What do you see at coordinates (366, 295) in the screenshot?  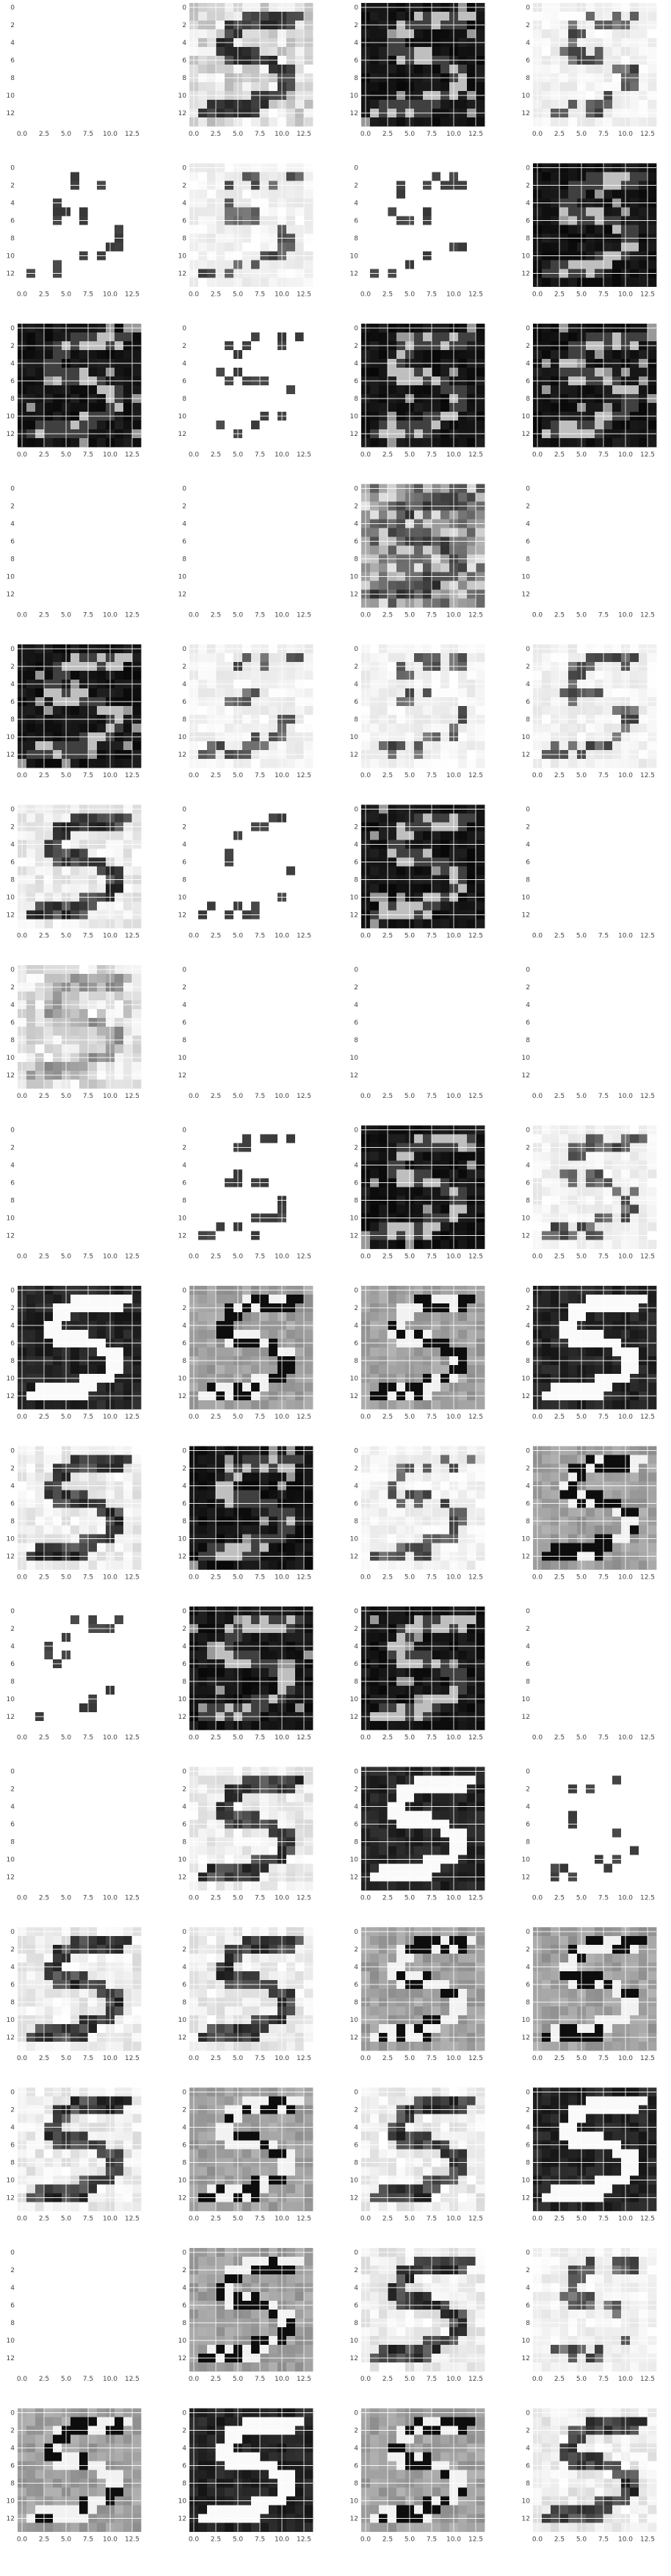 I see `x-tick-label: 0.0` at bounding box center [366, 295].